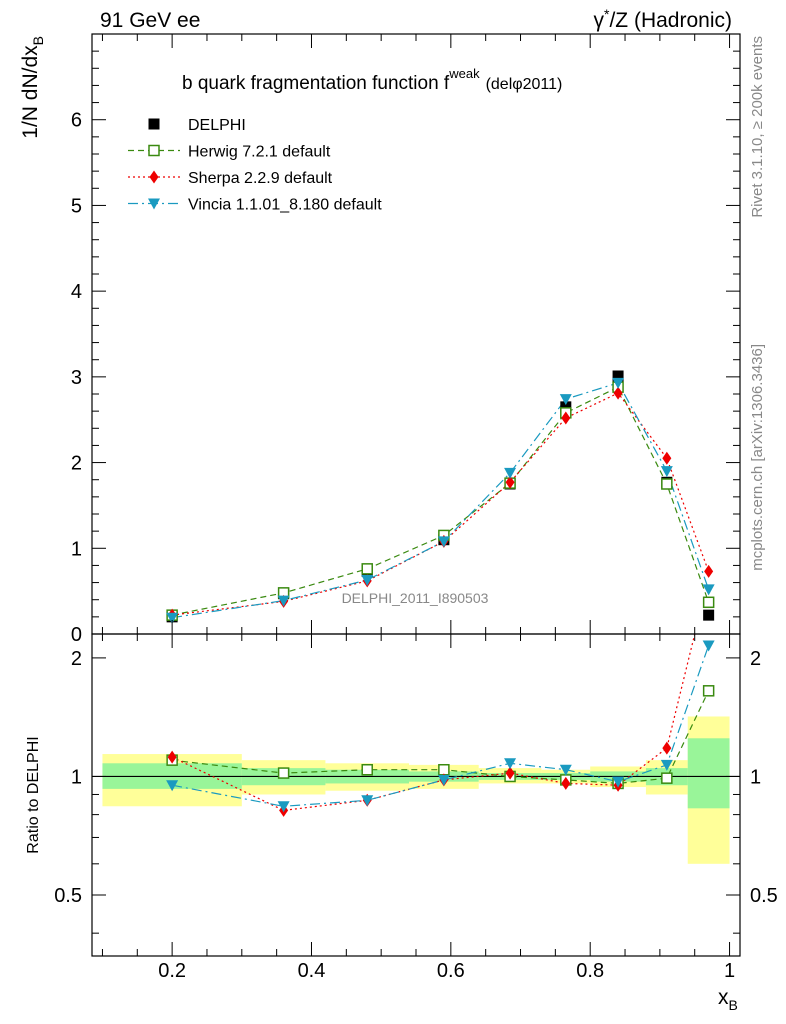 Image resolution: width=786 pixels, height=1024 pixels. What do you see at coordinates (32, 87) in the screenshot?
I see `y-axis-label: 1/N dN/dxB` at bounding box center [32, 87].